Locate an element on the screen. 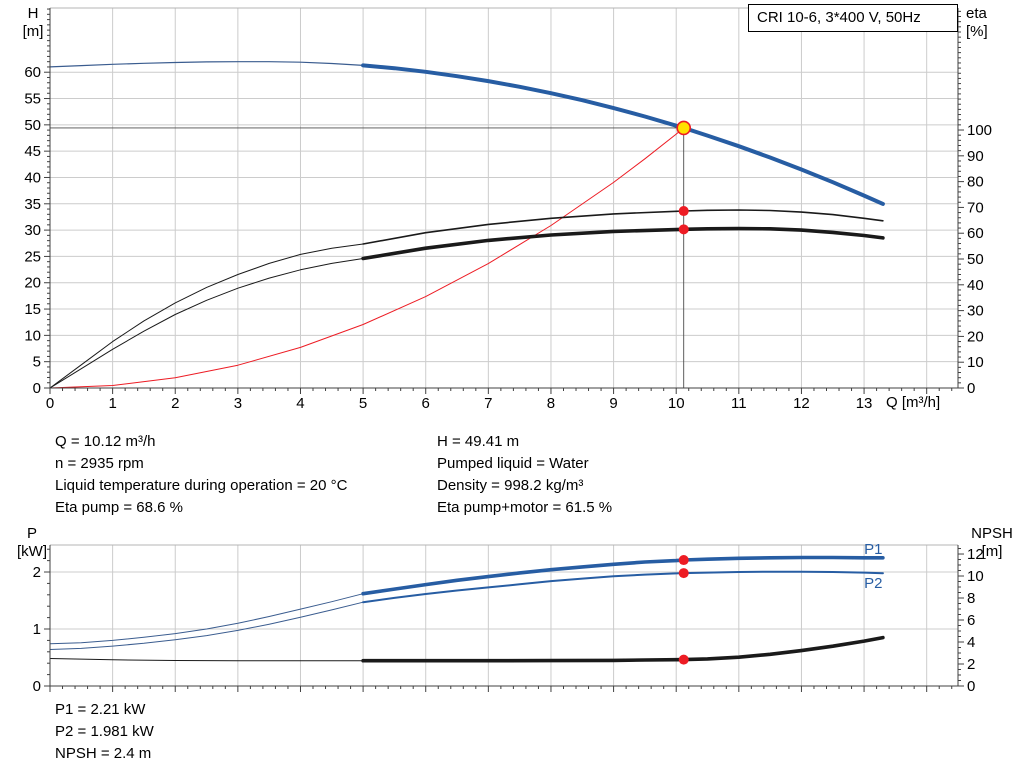 This screenshot has height=781, width=1024. eta-pump-dot is located at coordinates (683, 211).